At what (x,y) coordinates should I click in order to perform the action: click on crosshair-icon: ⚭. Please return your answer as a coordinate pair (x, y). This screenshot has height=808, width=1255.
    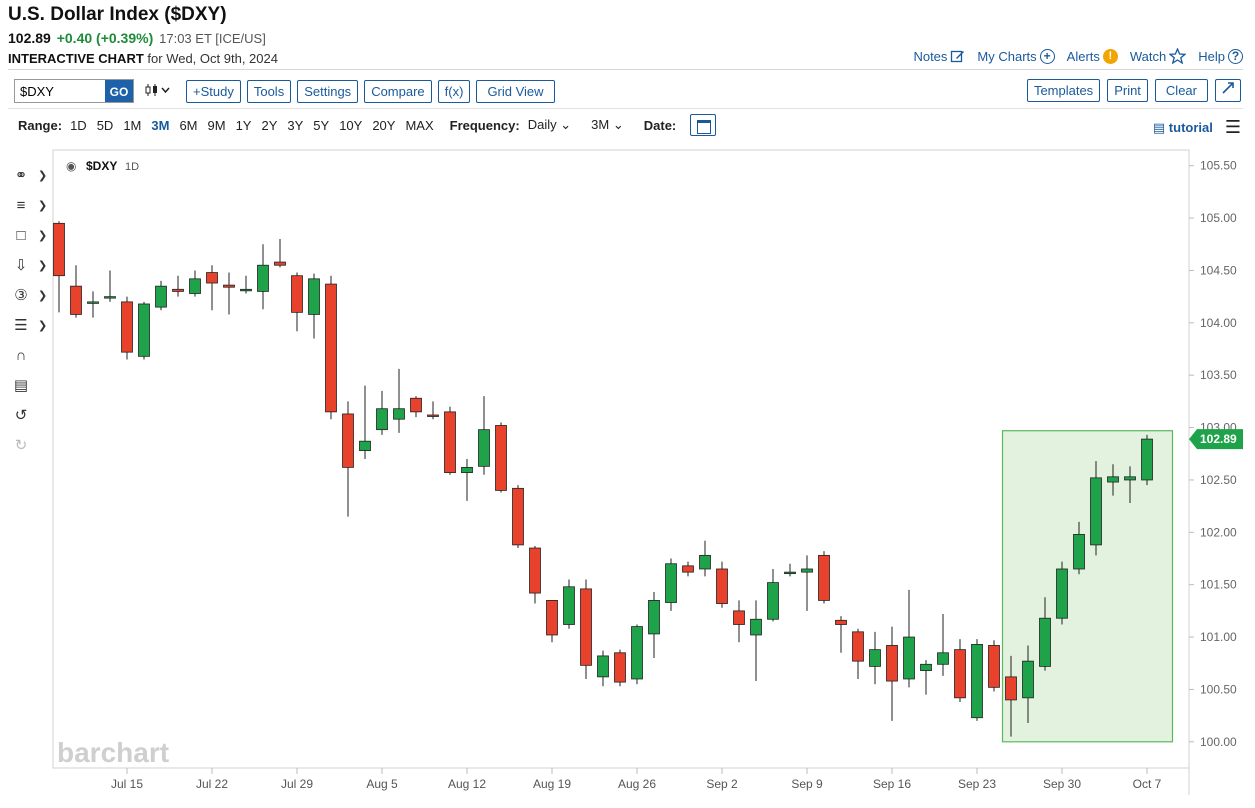
    Looking at the image, I should click on (21, 175).